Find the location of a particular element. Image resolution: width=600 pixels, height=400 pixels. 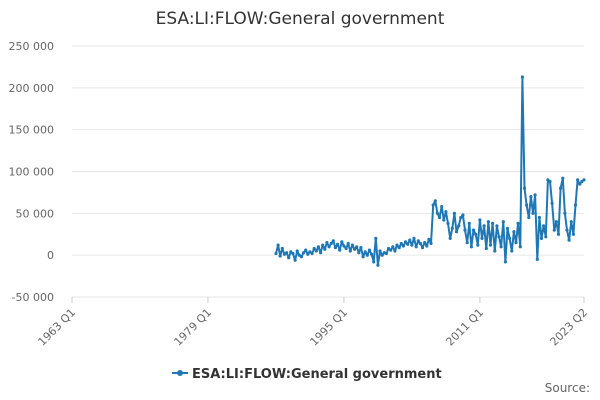

legend: ESA:LI:FLOW:General government is located at coordinates (307, 374).